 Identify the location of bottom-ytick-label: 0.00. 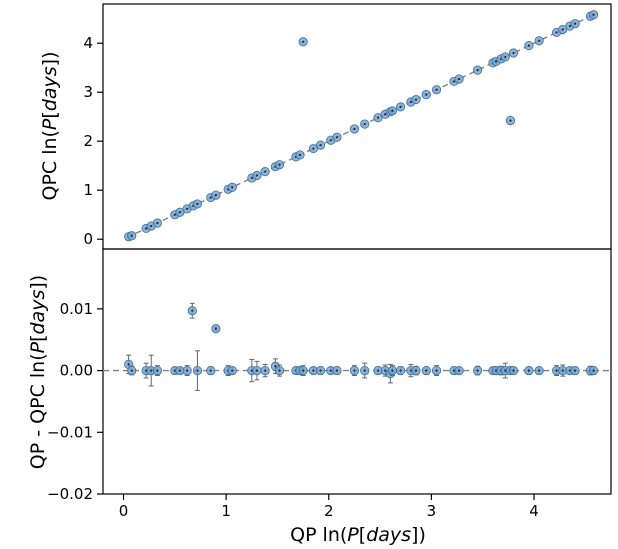
(76, 371).